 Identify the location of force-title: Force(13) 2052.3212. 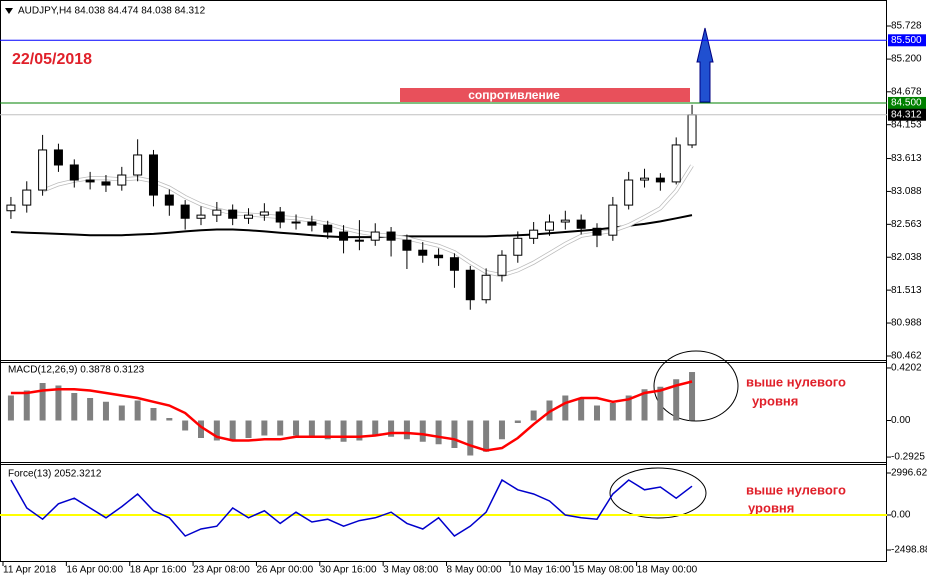
(55, 474).